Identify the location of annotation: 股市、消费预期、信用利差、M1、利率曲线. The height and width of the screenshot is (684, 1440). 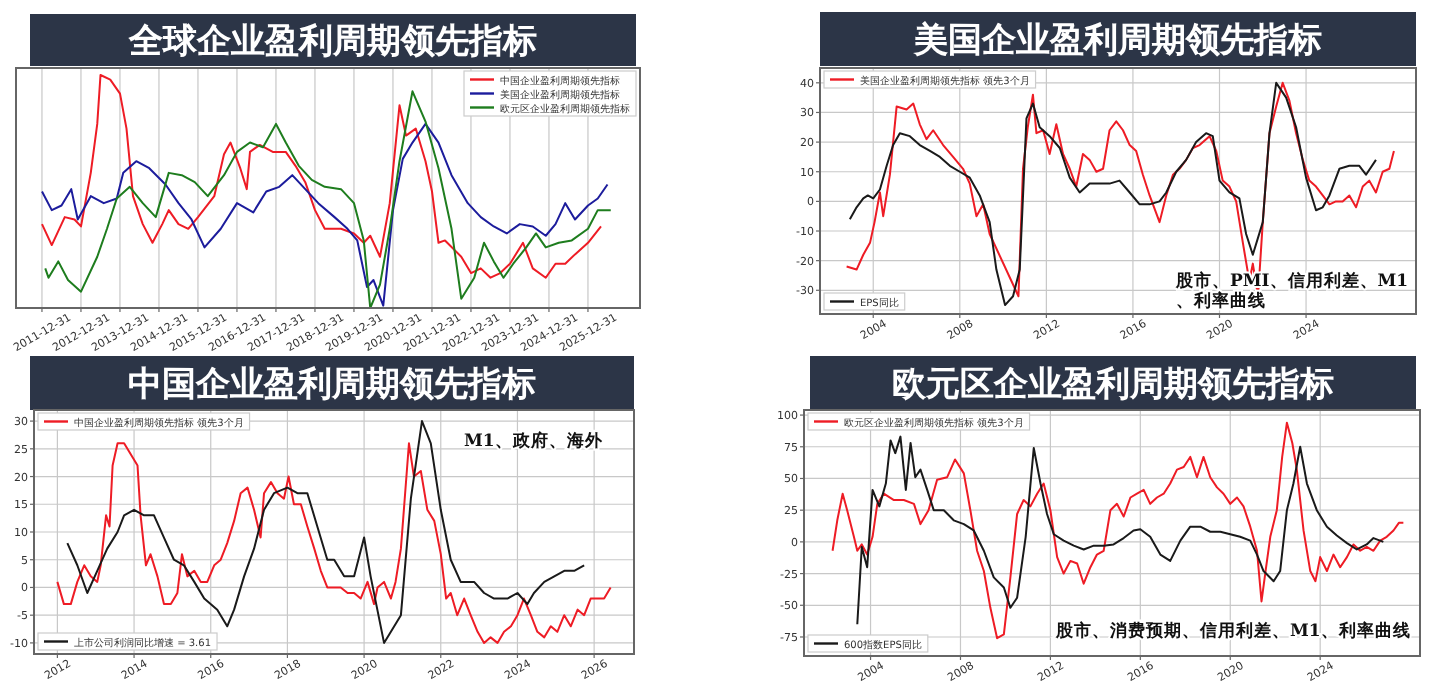
(1232, 631).